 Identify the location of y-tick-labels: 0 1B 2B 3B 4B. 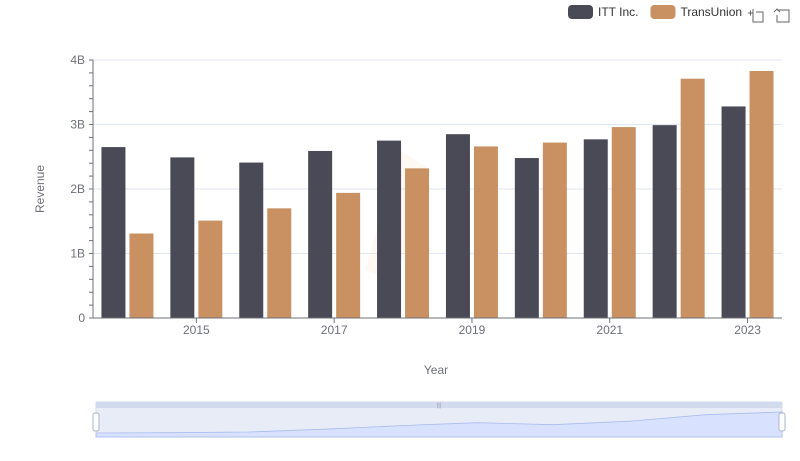
(77, 189).